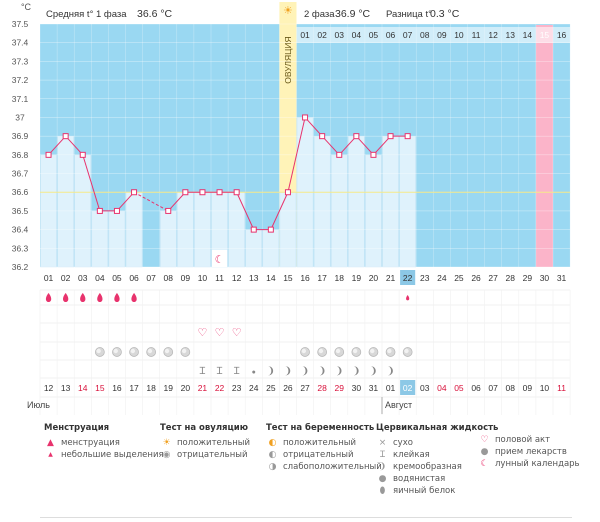 This screenshot has height=522, width=600. What do you see at coordinates (20, 24) in the screenshot?
I see `y-tick-label: 37.5` at bounding box center [20, 24].